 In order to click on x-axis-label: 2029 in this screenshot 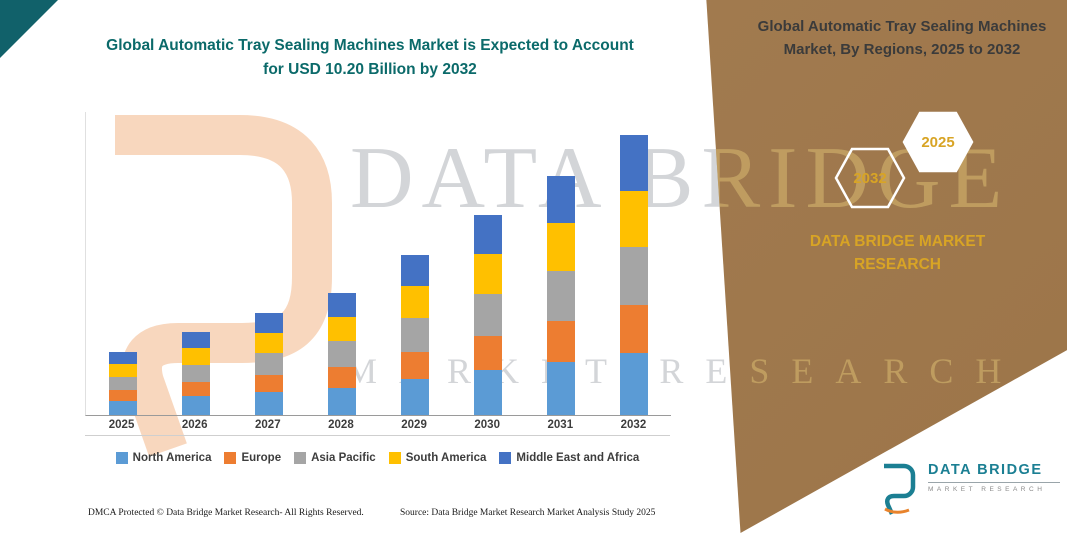, I will do `click(414, 425)`.